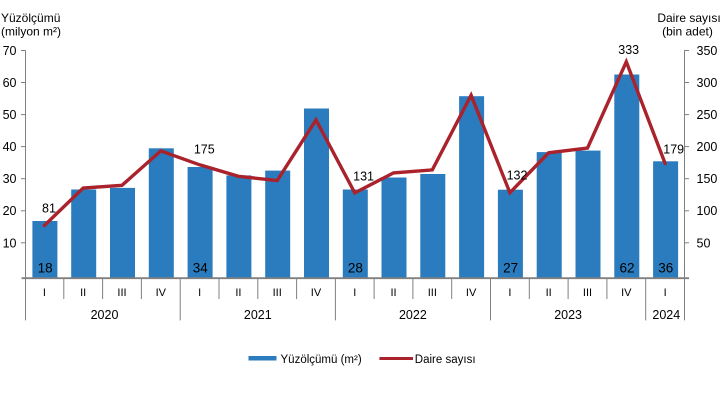 The width and height of the screenshot is (723, 401). I want to click on svg-text: 2021, so click(258, 315).